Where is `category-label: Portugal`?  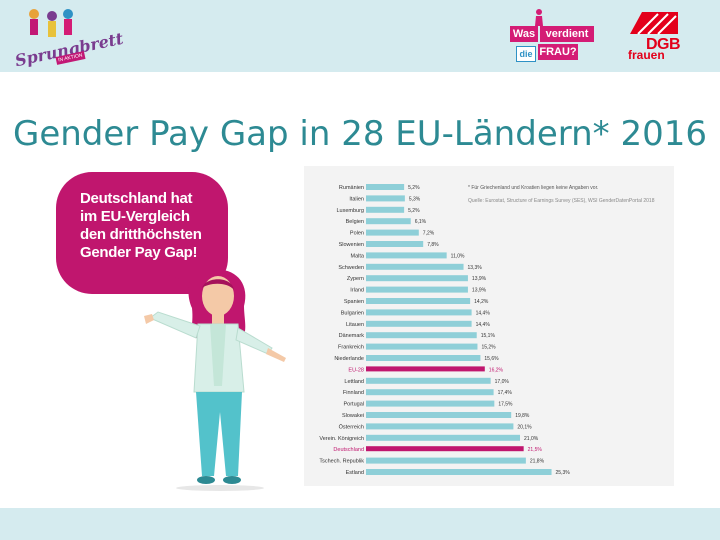 category-label: Portugal is located at coordinates (354, 405).